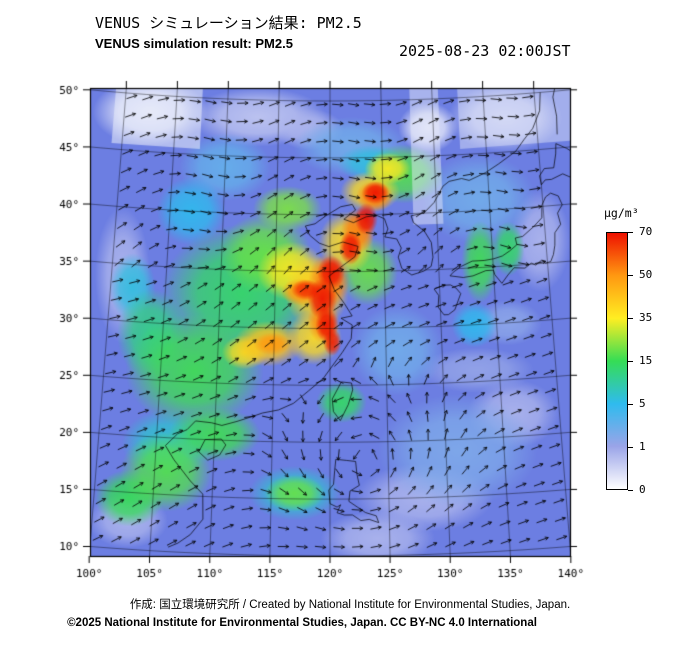 This screenshot has width=700, height=649. What do you see at coordinates (642, 446) in the screenshot?
I see `colorbar-tick-label: 1` at bounding box center [642, 446].